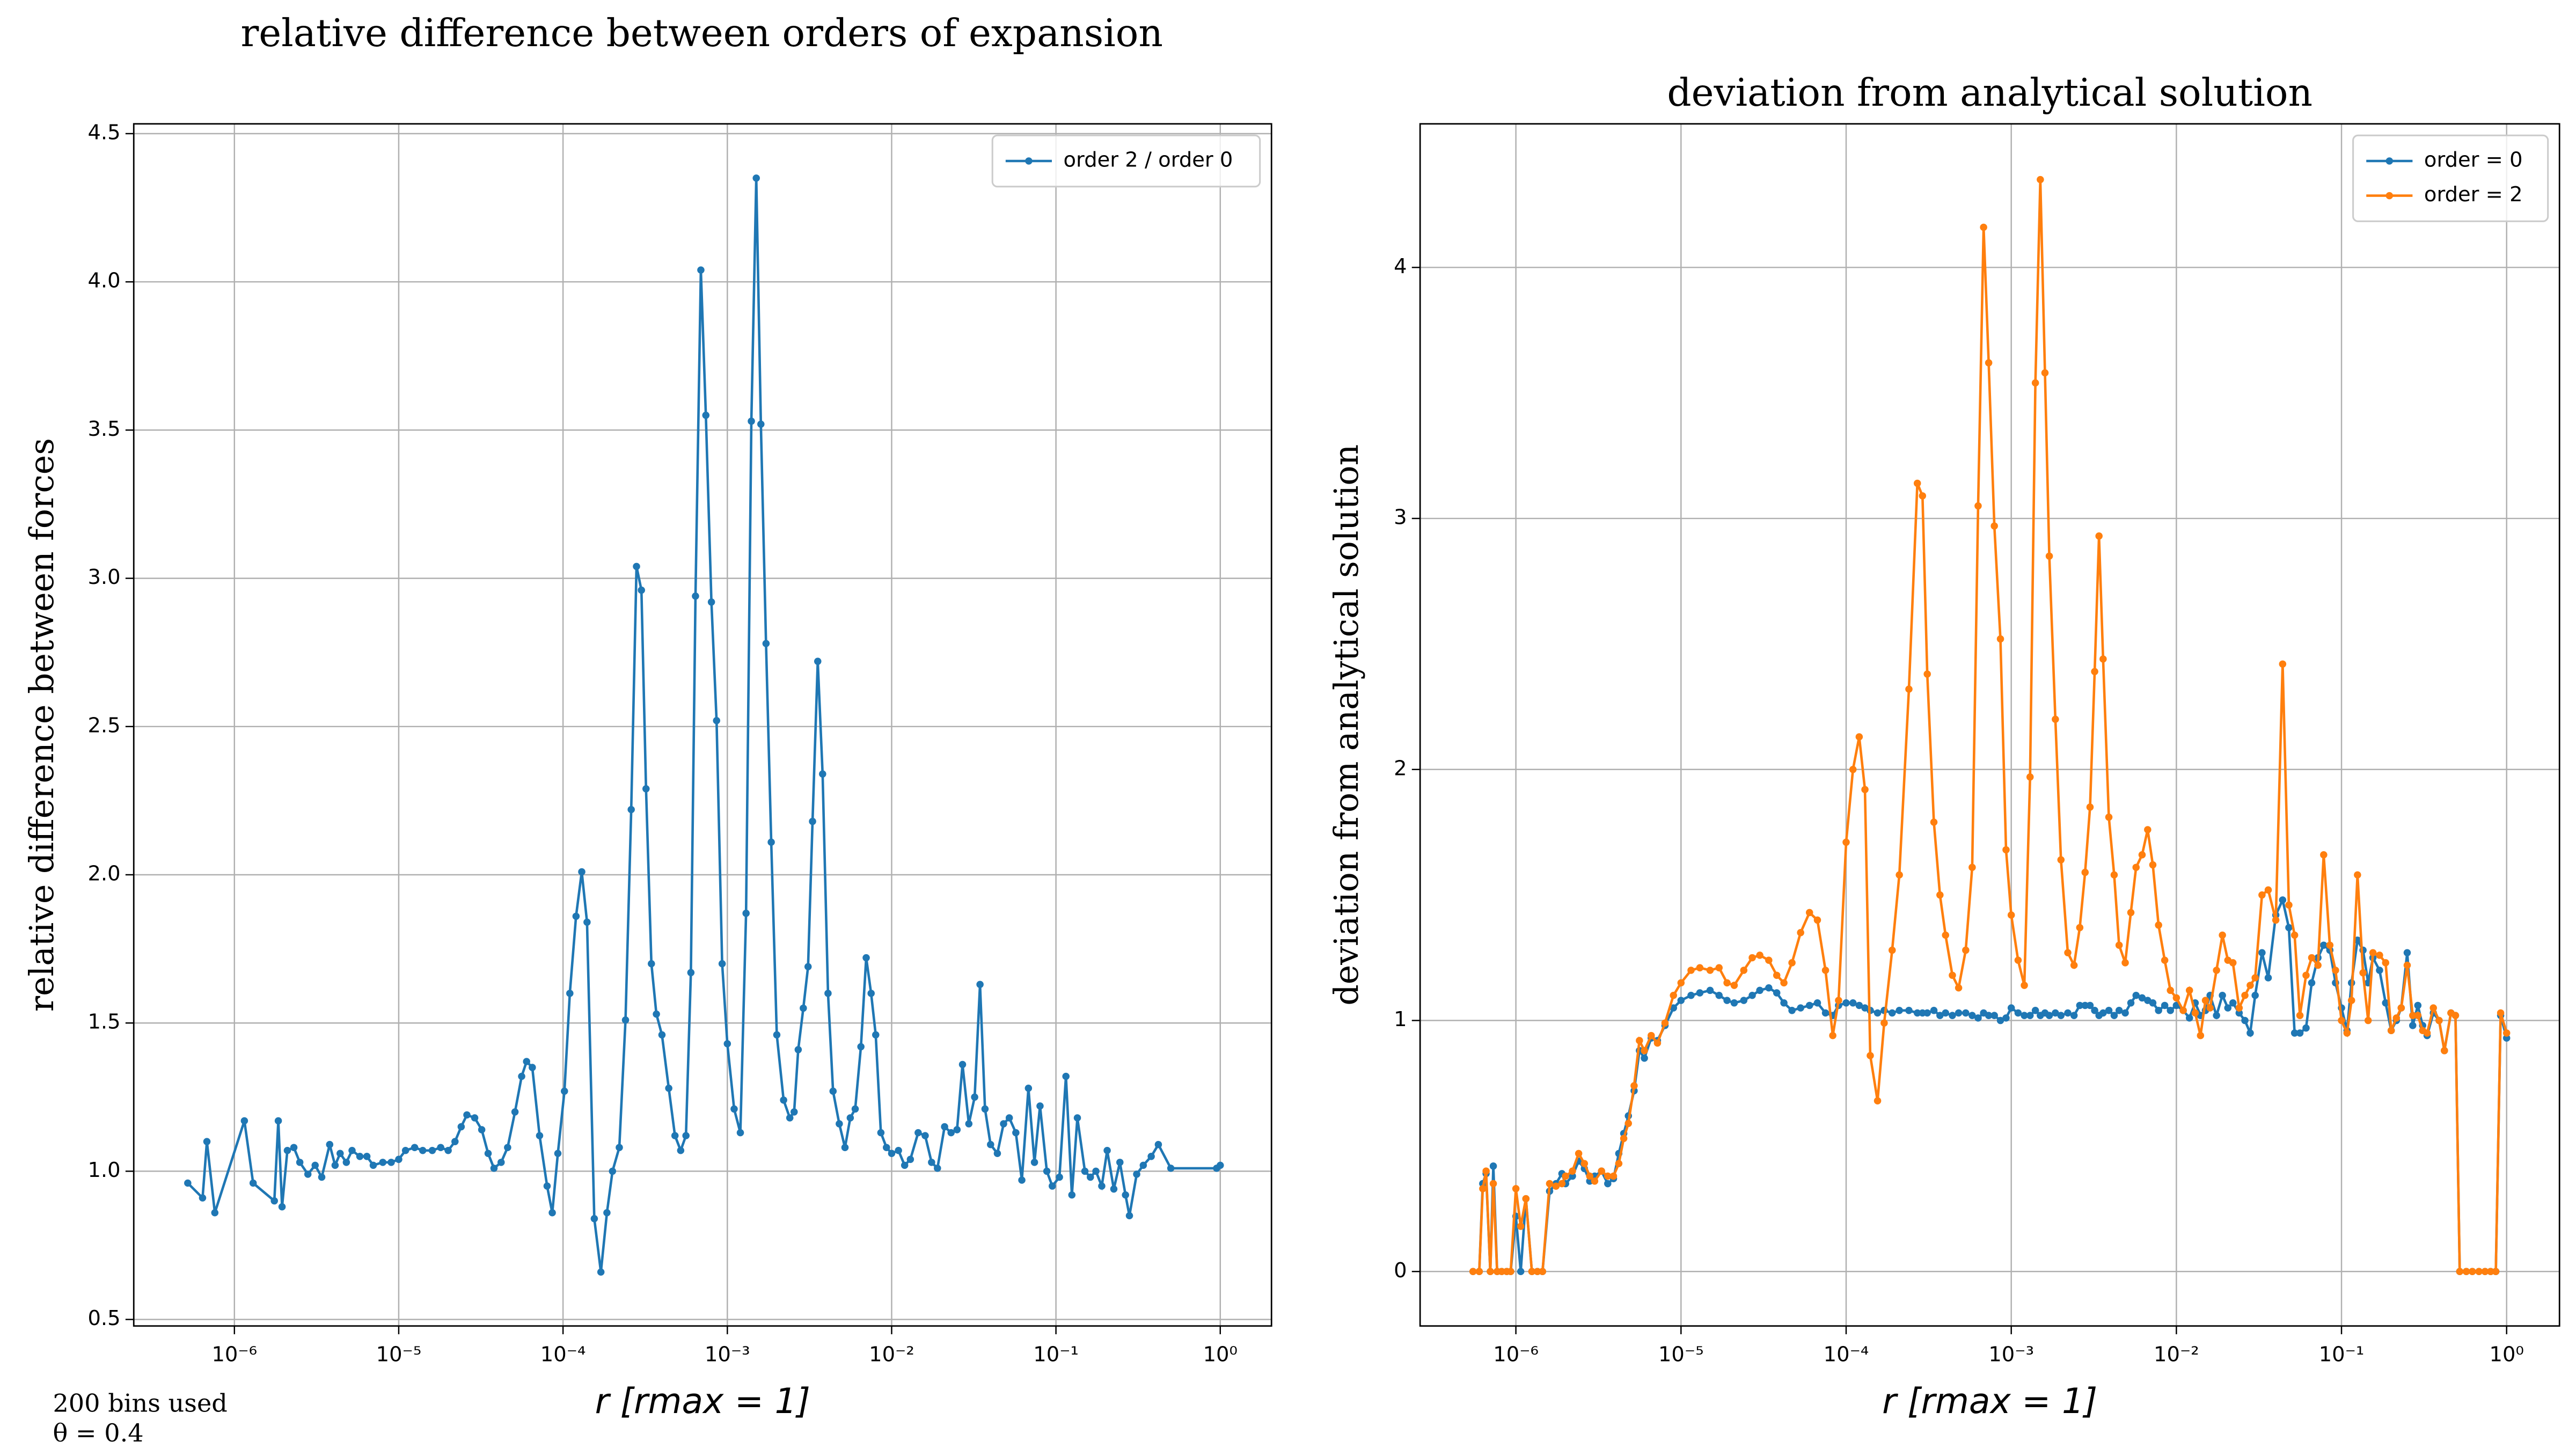 The width and height of the screenshot is (2576, 1449). What do you see at coordinates (1846, 1355) in the screenshot?
I see `x-tick-label: 10⁻⁴` at bounding box center [1846, 1355].